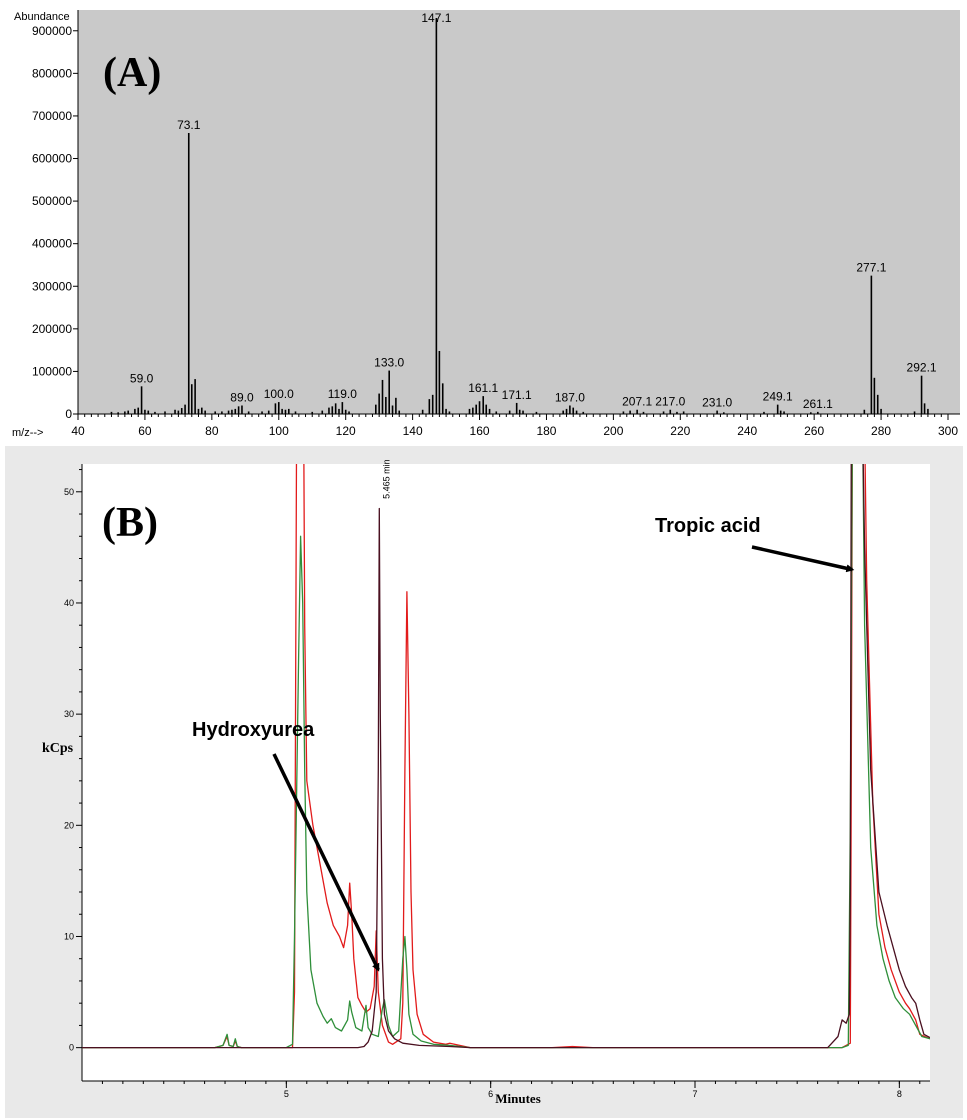 The image size is (967, 1120). Describe the element at coordinates (518, 1098) in the screenshot. I see `chromatogram-x-axis-label: Minutes` at that location.